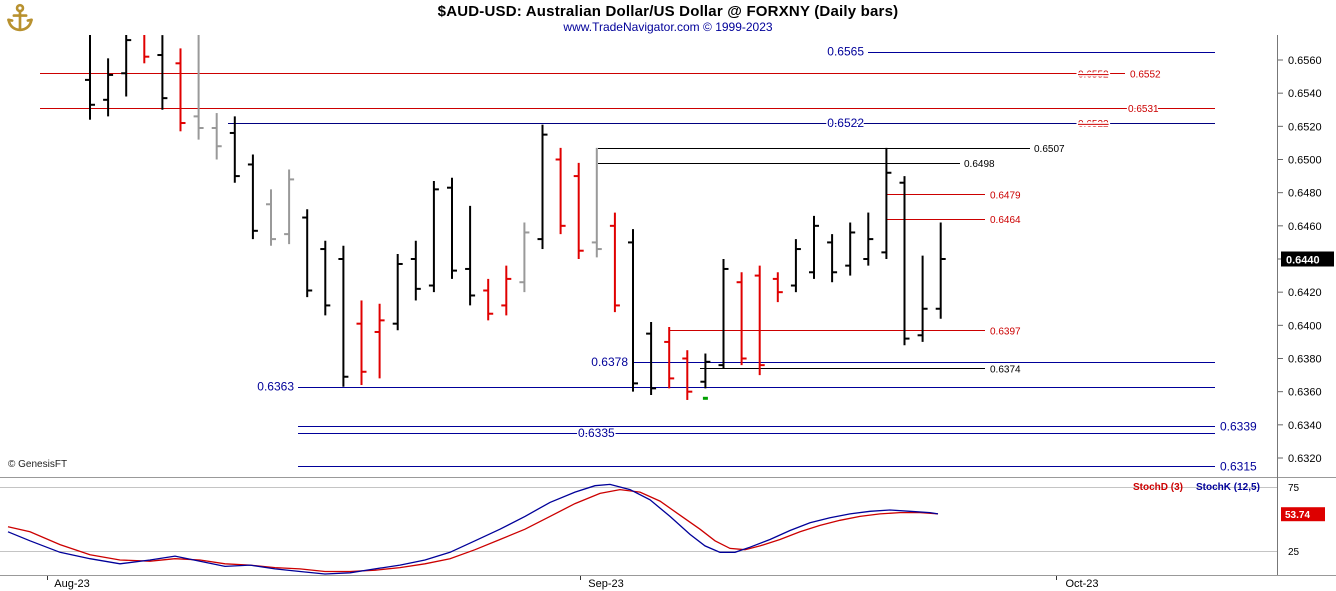  I want to click on price-tick-label: 0.6320, so click(1305, 459).